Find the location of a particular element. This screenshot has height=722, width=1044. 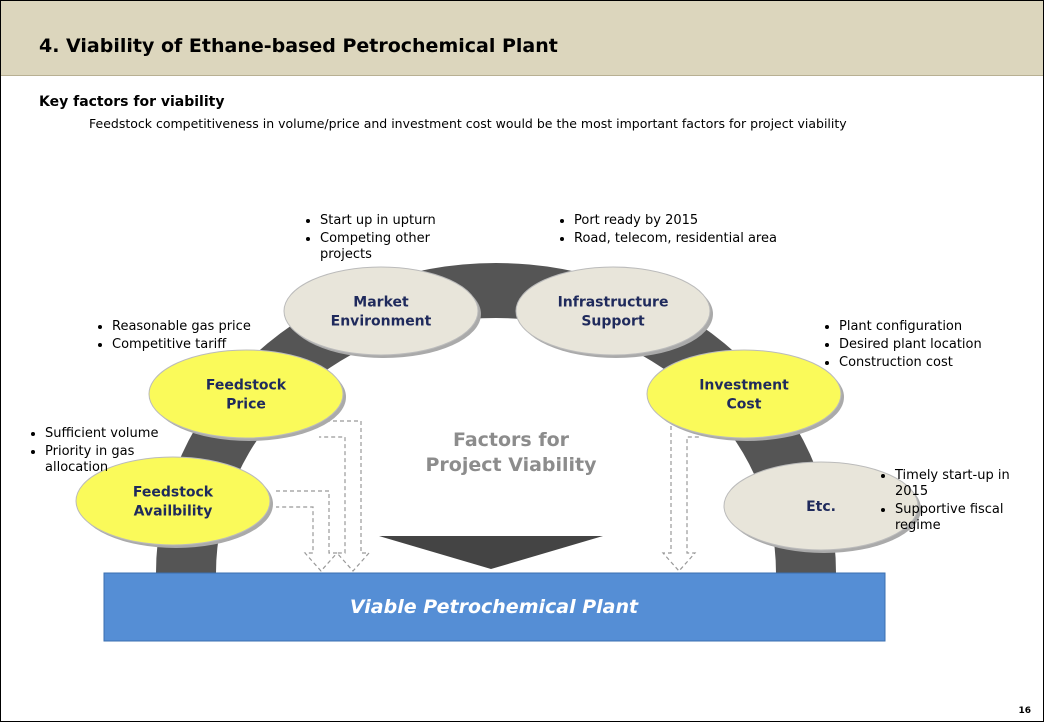

bullet: Reasonable gas price is located at coordinates (197, 327).